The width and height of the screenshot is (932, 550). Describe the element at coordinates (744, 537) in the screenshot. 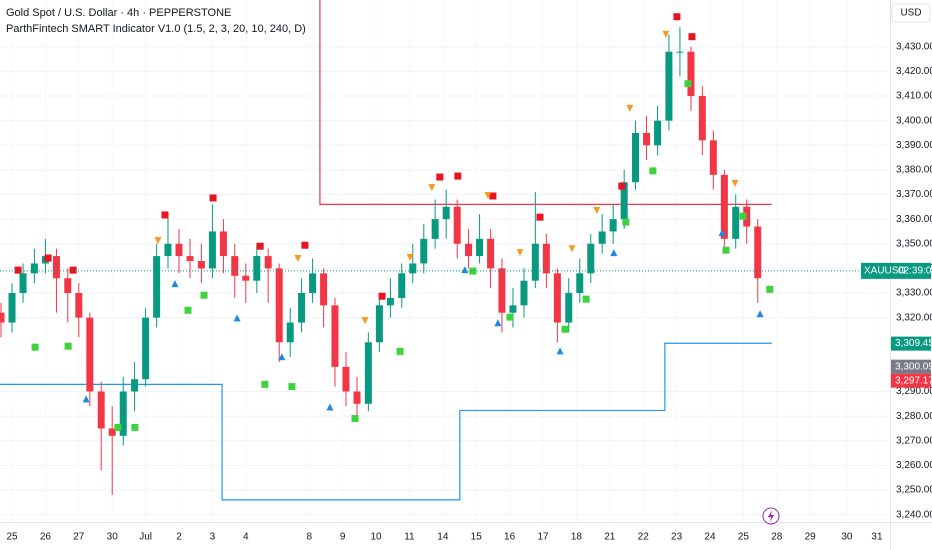

I see `x-tick-label: 25` at that location.